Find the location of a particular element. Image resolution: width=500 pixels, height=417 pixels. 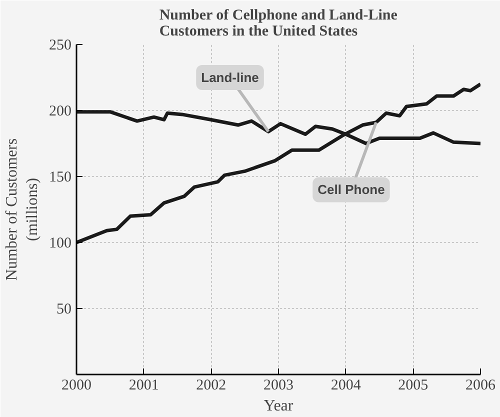

x-axis-title: Year is located at coordinates (279, 406).